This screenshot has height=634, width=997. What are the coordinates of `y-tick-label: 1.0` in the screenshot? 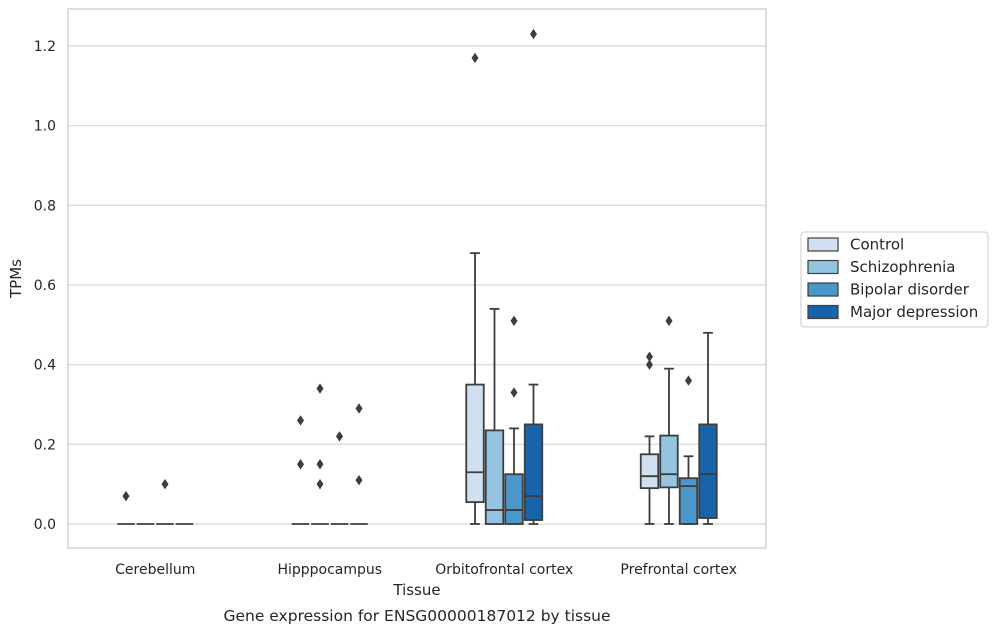 It's located at (45, 127).